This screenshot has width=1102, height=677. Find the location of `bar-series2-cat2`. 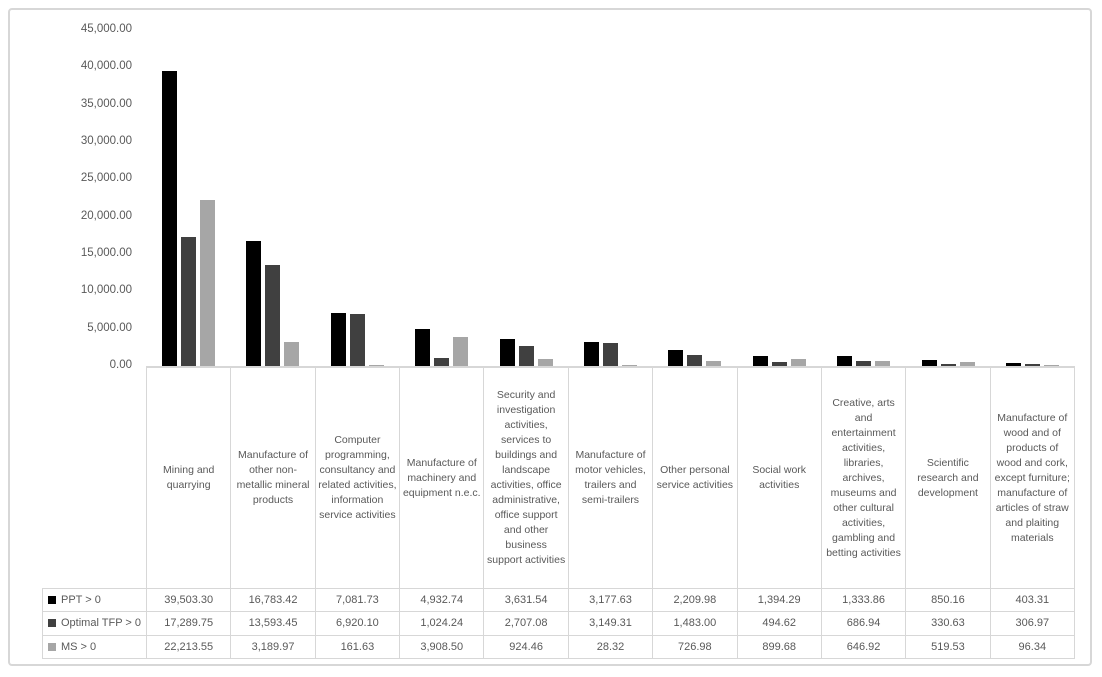

bar-series2-cat2 is located at coordinates (376, 365).